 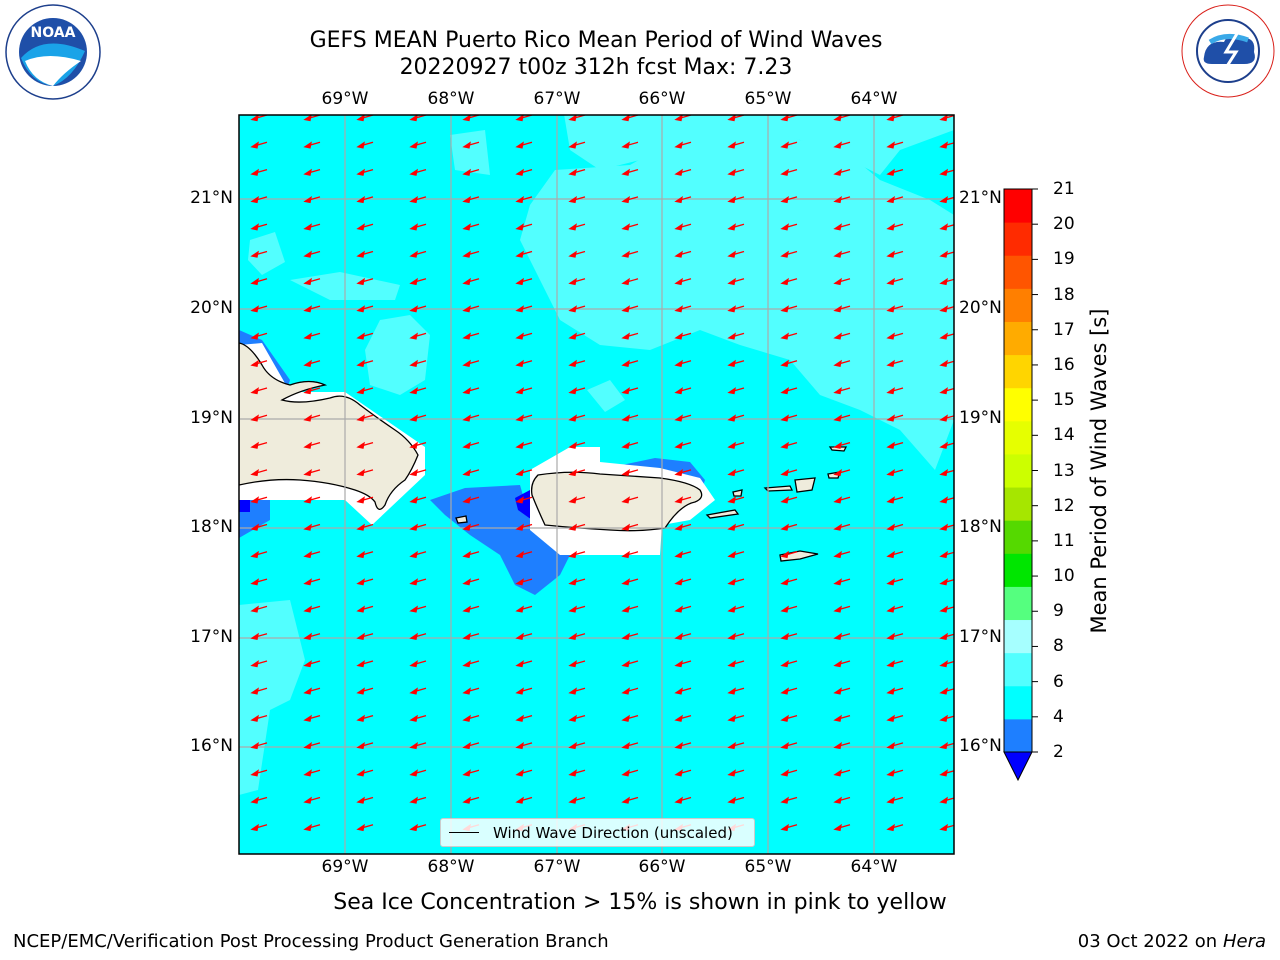 I want to click on lon-label-top: 64°W, so click(x=874, y=99).